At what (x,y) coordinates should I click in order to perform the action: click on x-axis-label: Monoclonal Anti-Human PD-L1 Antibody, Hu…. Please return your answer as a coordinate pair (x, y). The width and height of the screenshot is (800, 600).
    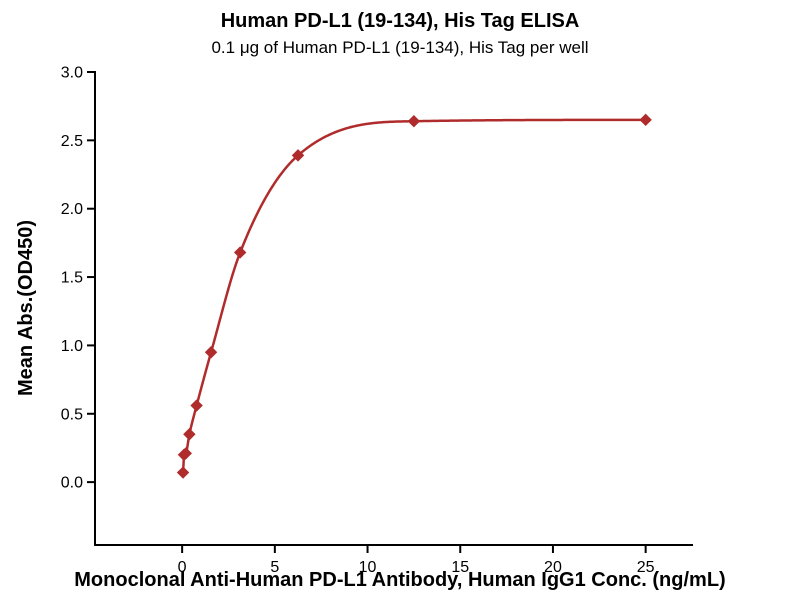
    Looking at the image, I should click on (399, 580).